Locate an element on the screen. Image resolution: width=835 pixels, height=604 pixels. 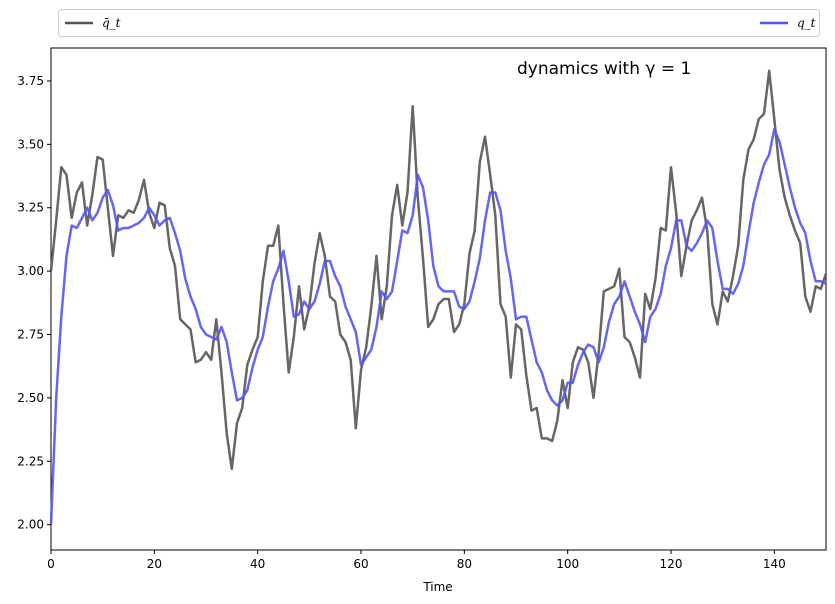
x-tick-label: 0 is located at coordinates (51, 564).